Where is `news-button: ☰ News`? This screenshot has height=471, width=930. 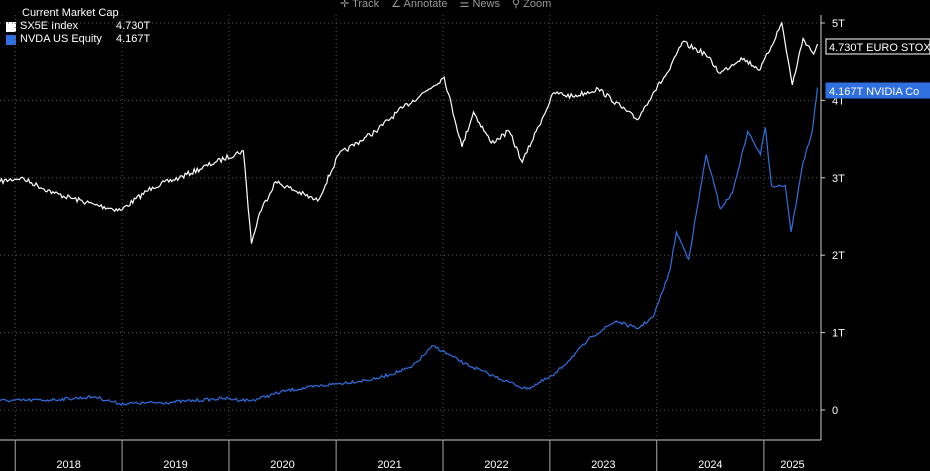
news-button: ☰ News is located at coordinates (479, 5).